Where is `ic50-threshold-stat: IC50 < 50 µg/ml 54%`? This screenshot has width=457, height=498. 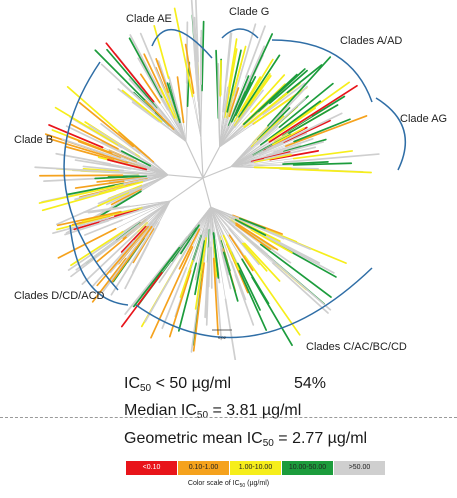
ic50-threshold-stat: IC50 < 50 µg/ml 54% is located at coordinates (225, 384).